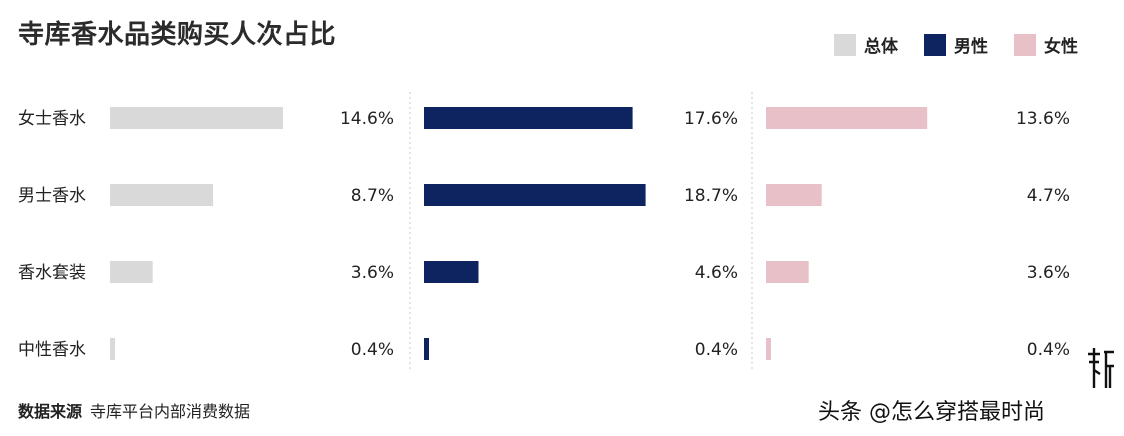 This screenshot has height=436, width=1124. Describe the element at coordinates (1048, 196) in the screenshot. I see `value-label-female: 4.7%` at that location.